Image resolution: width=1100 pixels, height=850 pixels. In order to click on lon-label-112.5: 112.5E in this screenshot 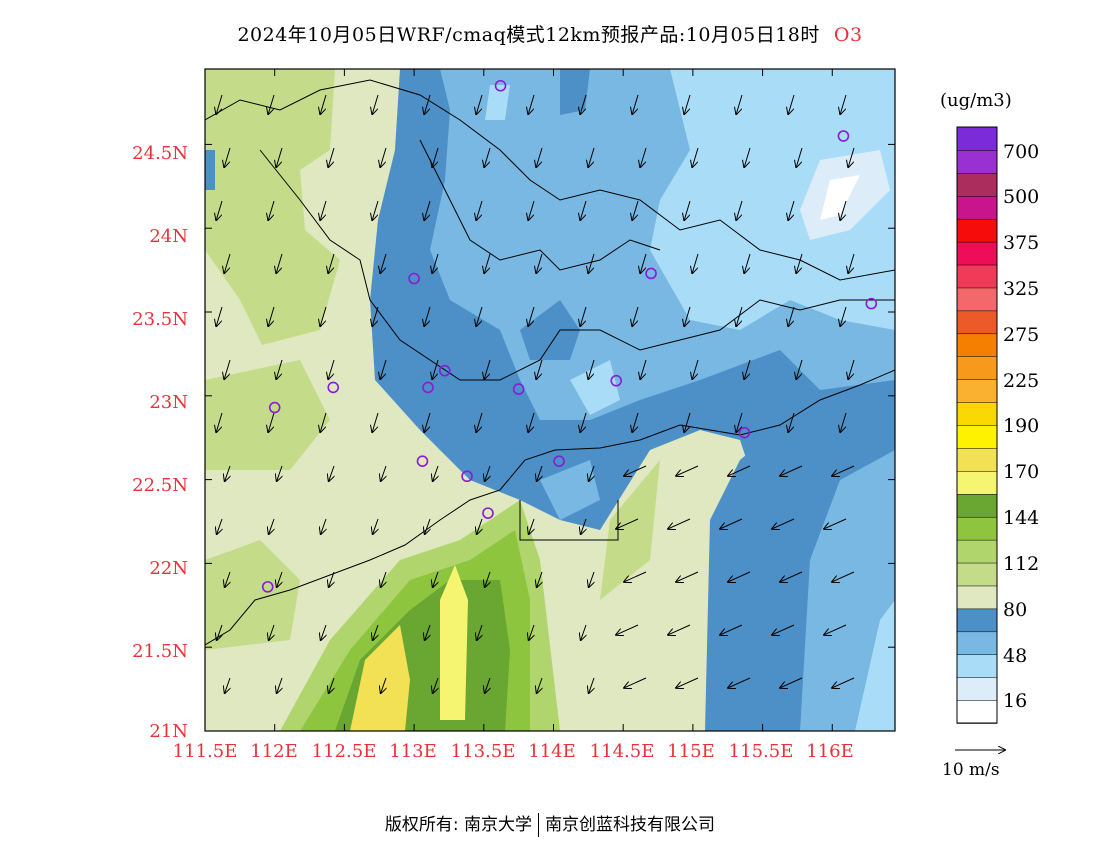, I will do `click(344, 751)`.